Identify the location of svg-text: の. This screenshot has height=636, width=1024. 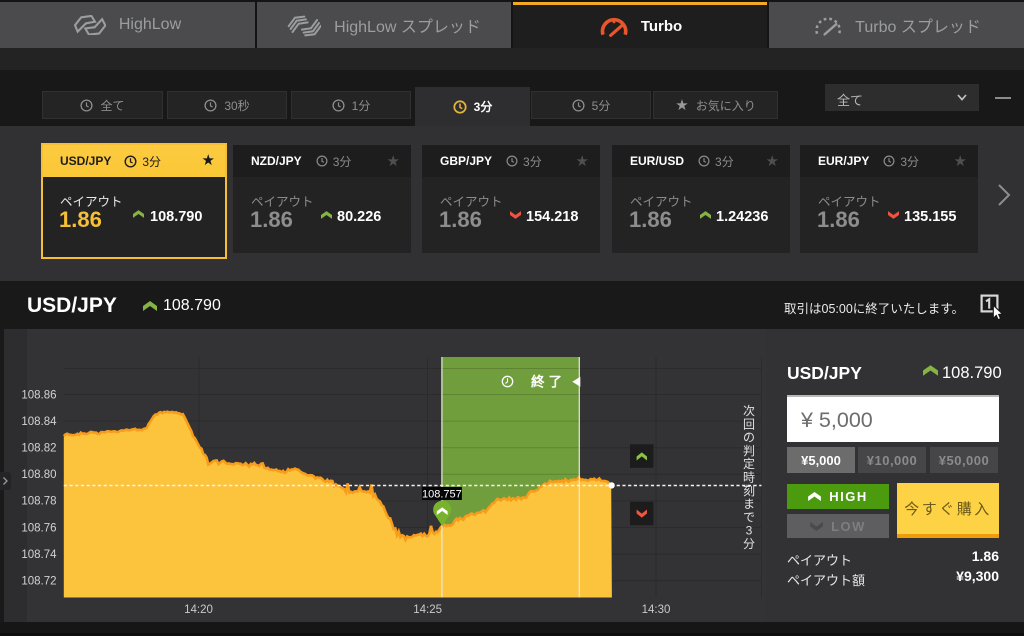
(749, 438).